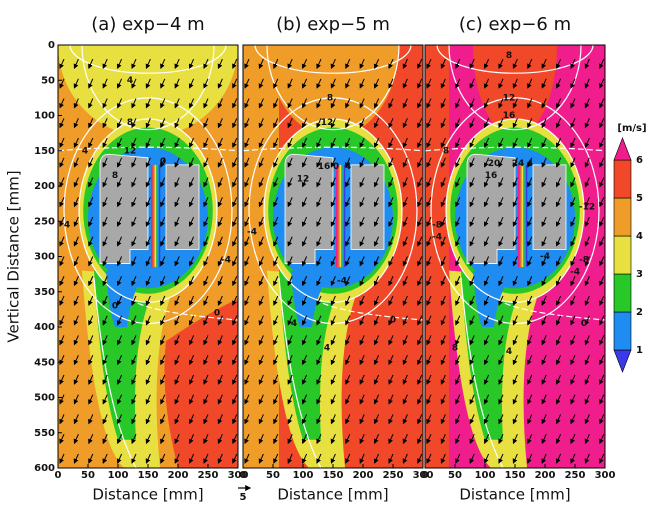 This screenshot has width=656, height=509. Describe the element at coordinates (515, 91) in the screenshot. I see `field-region` at that location.